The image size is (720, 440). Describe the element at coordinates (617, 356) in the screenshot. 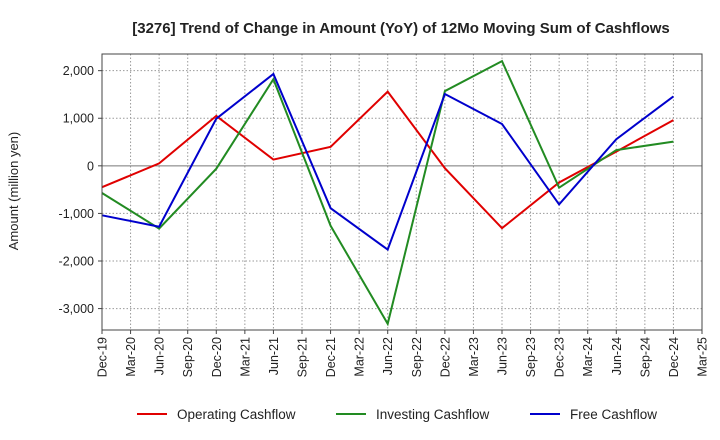

I see `x-tick-label: Jun-24` at that location.